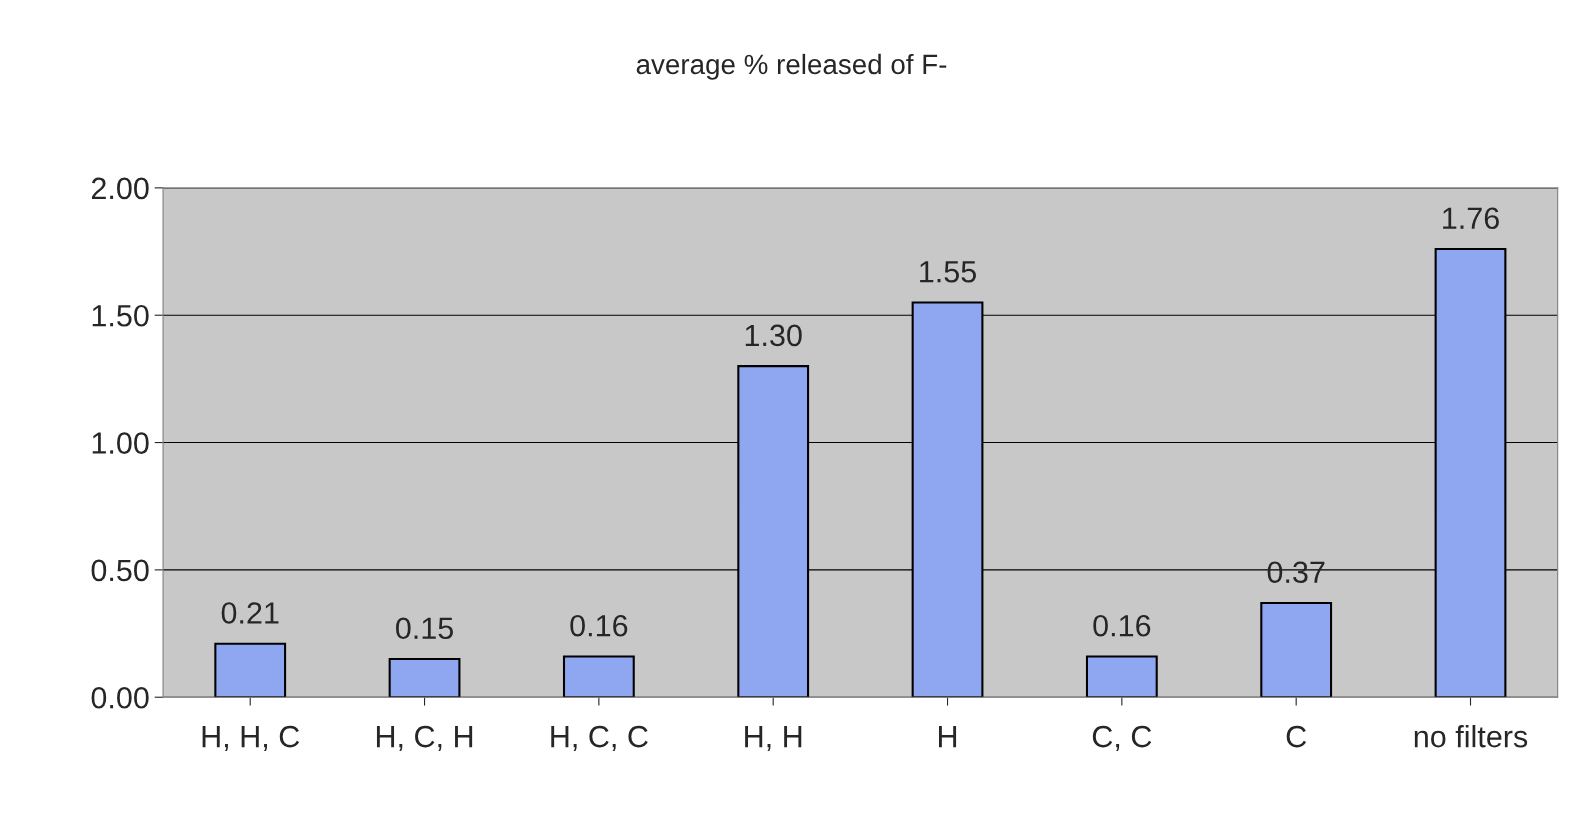 This screenshot has width=1583, height=835. Describe the element at coordinates (424, 628) in the screenshot. I see `data-label: 0.15` at that location.